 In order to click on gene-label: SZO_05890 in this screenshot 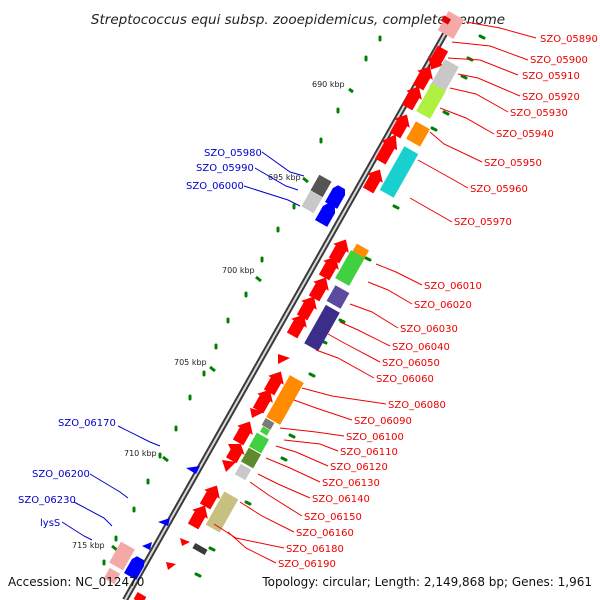, I will do `click(569, 39)`.